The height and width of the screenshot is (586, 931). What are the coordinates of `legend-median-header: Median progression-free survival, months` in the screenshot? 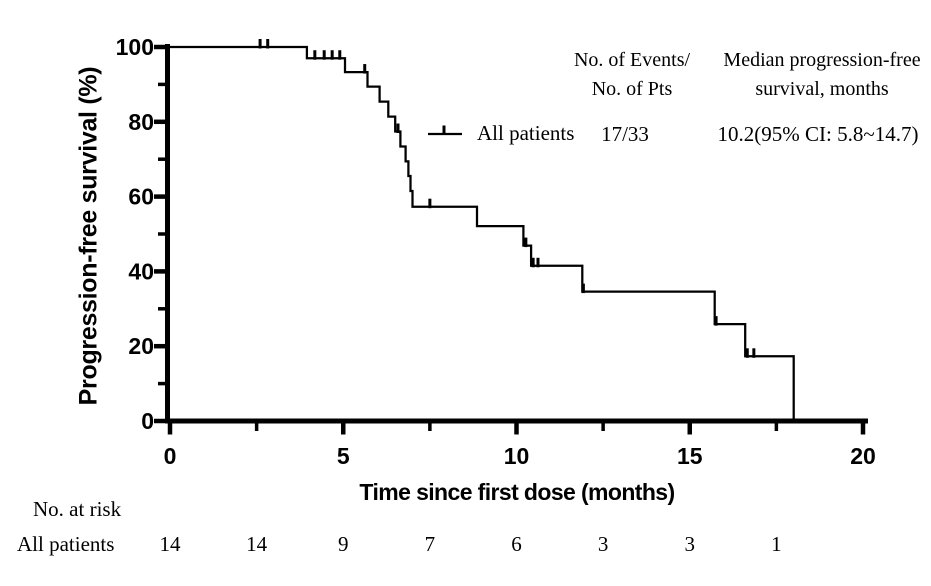 It's located at (821, 75).